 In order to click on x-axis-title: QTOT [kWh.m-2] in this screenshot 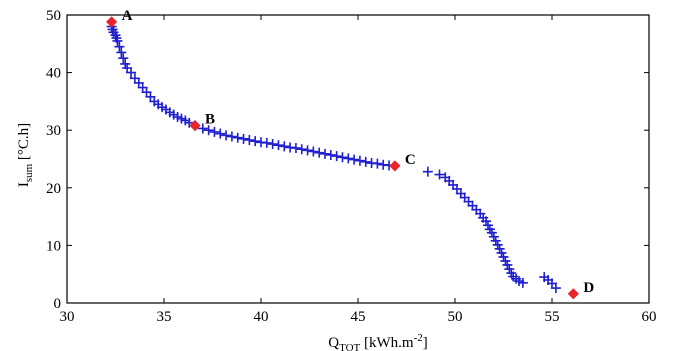, I will do `click(378, 341)`.